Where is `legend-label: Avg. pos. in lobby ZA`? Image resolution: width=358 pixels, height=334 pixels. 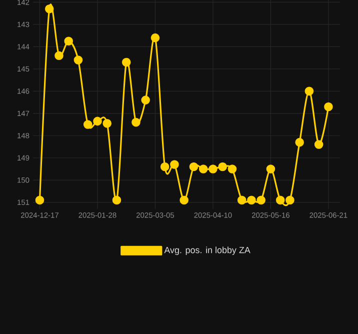 legend-label: Avg. pos. in lobby ZA is located at coordinates (207, 250).